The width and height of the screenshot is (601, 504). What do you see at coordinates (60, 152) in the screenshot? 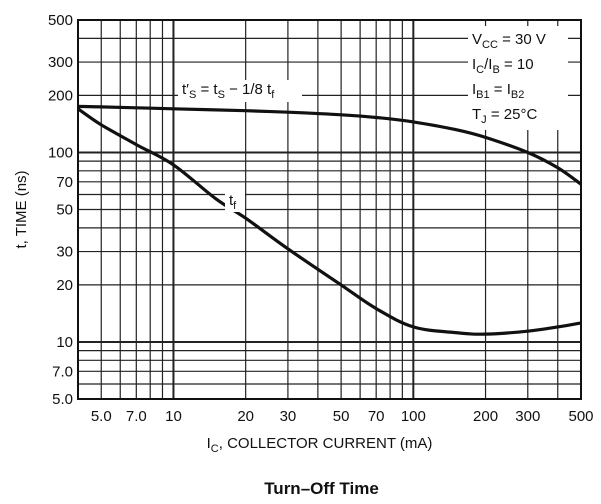
I see `y-tick-label: 100` at bounding box center [60, 152].